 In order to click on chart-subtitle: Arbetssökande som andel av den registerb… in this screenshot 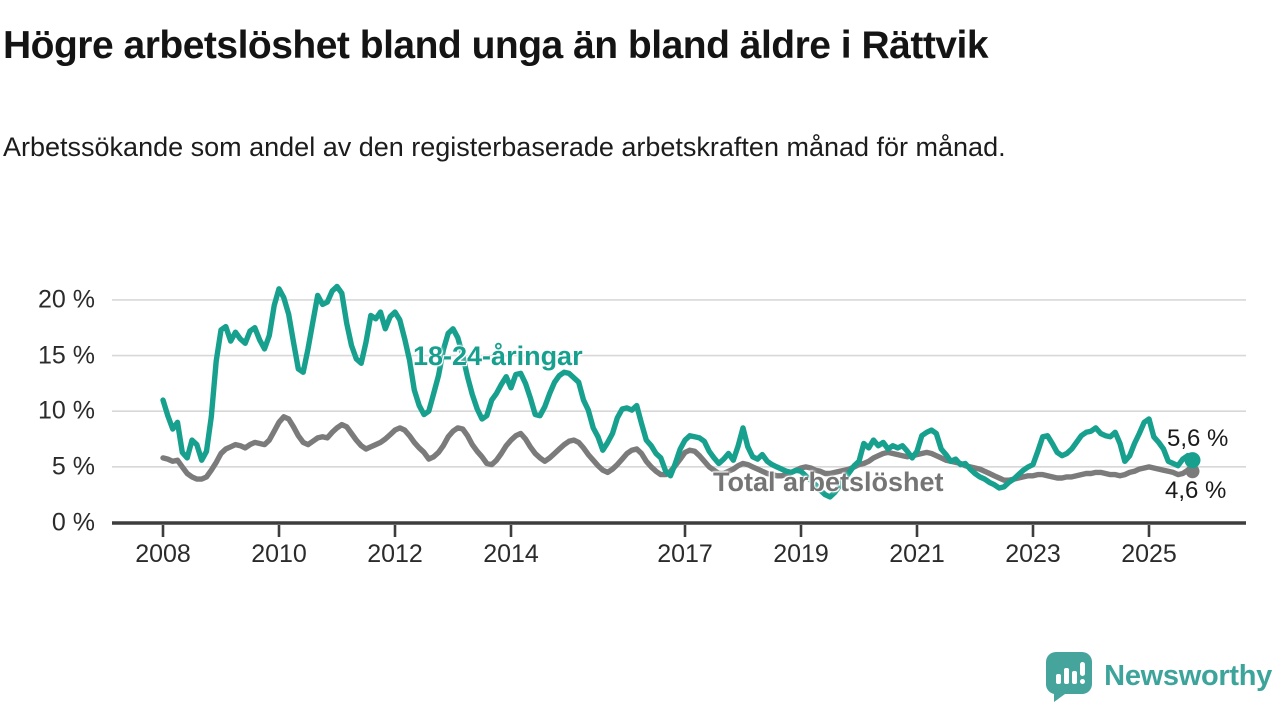, I will do `click(504, 147)`.